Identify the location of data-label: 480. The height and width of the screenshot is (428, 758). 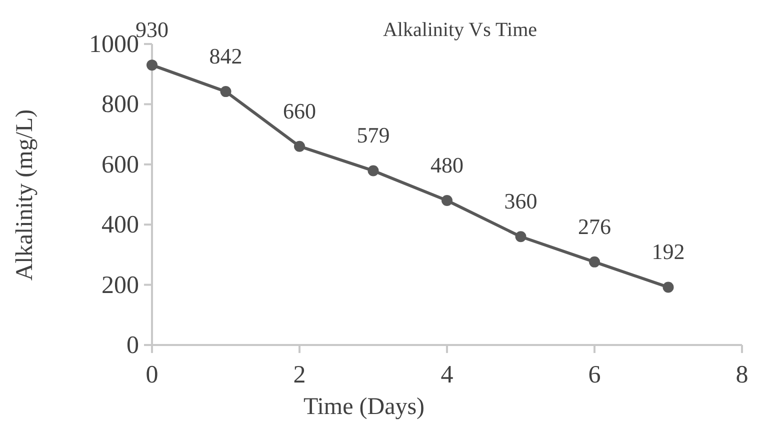
(447, 165).